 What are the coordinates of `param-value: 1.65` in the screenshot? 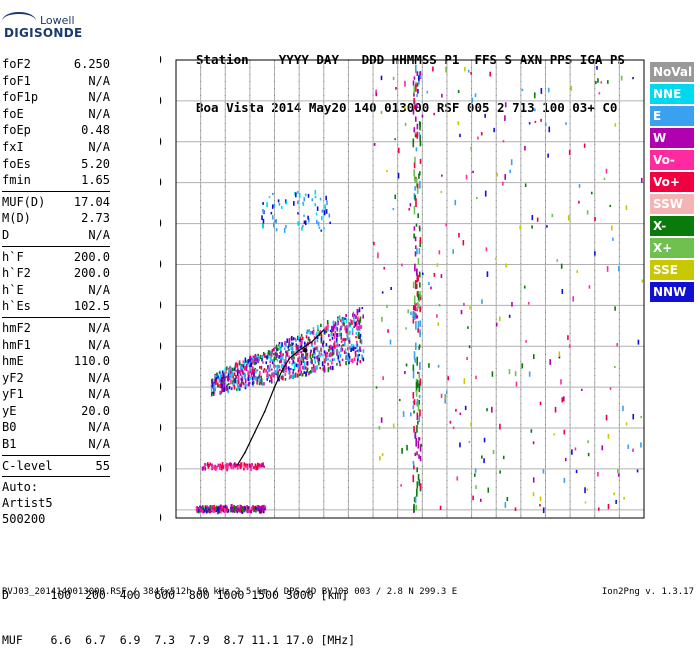 It's located at (95, 180).